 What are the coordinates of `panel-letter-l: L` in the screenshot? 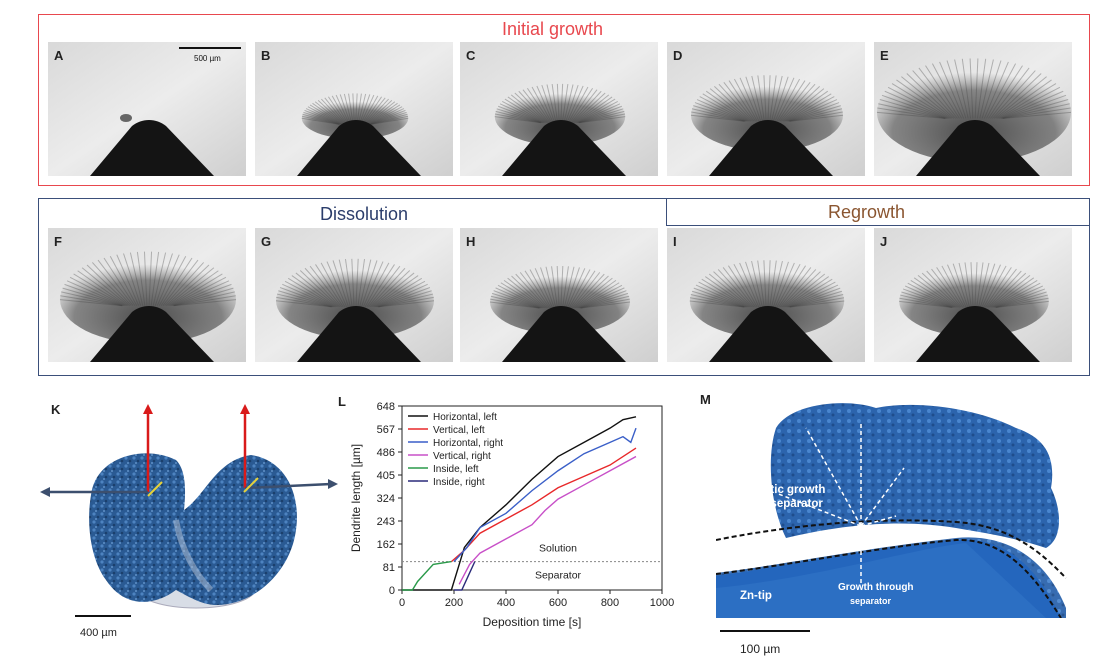 It's located at (342, 401).